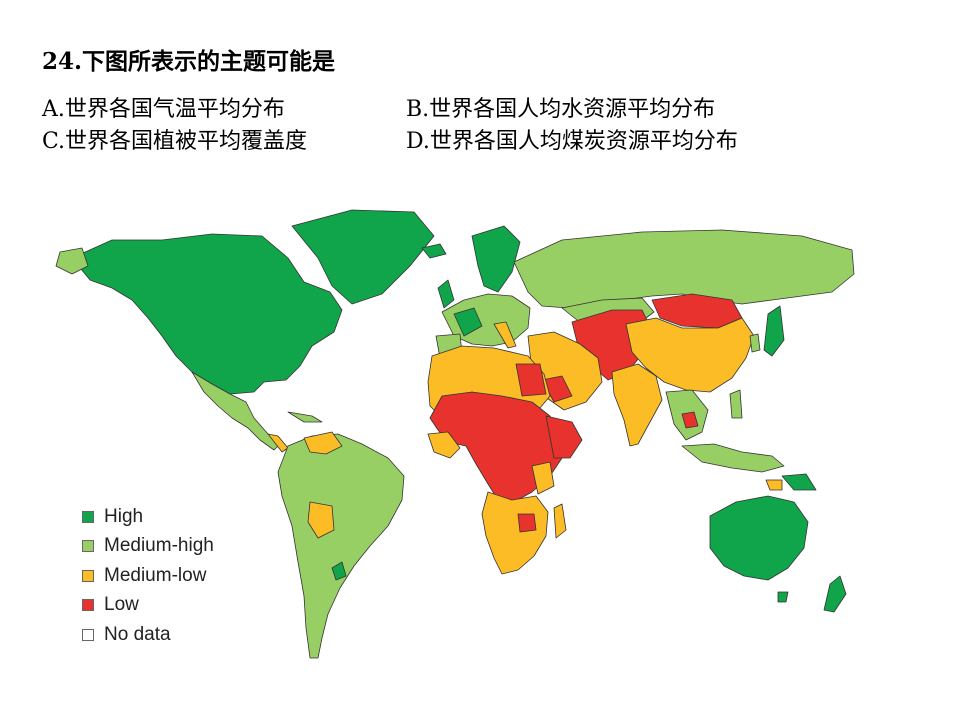  What do you see at coordinates (446, 294) in the screenshot?
I see `uk` at bounding box center [446, 294].